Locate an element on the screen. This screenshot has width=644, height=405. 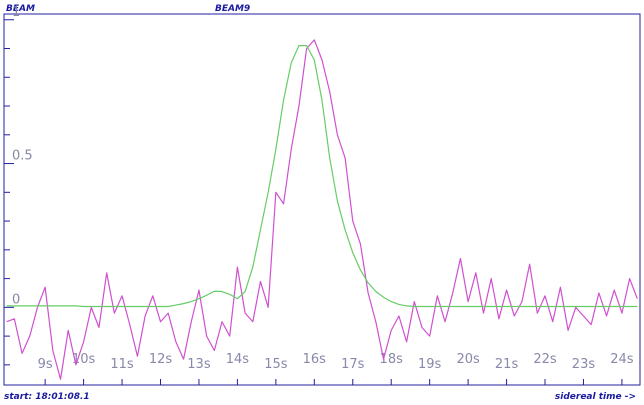
x-tick-label: 11s is located at coordinates (122, 364).